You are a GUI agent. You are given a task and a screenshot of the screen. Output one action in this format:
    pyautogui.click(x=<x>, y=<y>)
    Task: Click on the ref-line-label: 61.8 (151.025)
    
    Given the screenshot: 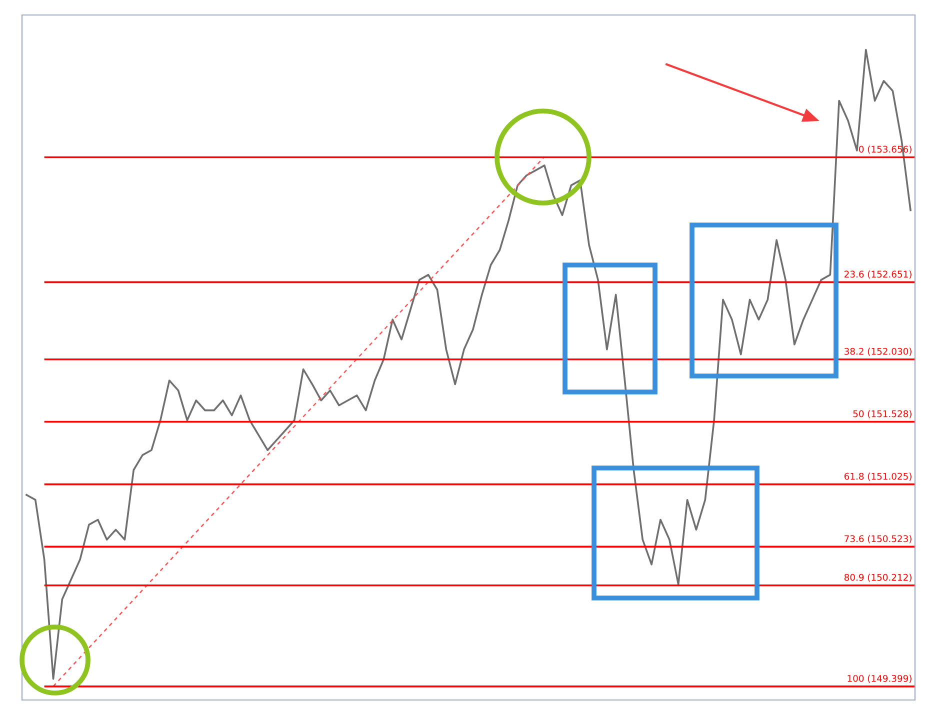 What is the action you would take?
    pyautogui.click(x=878, y=476)
    